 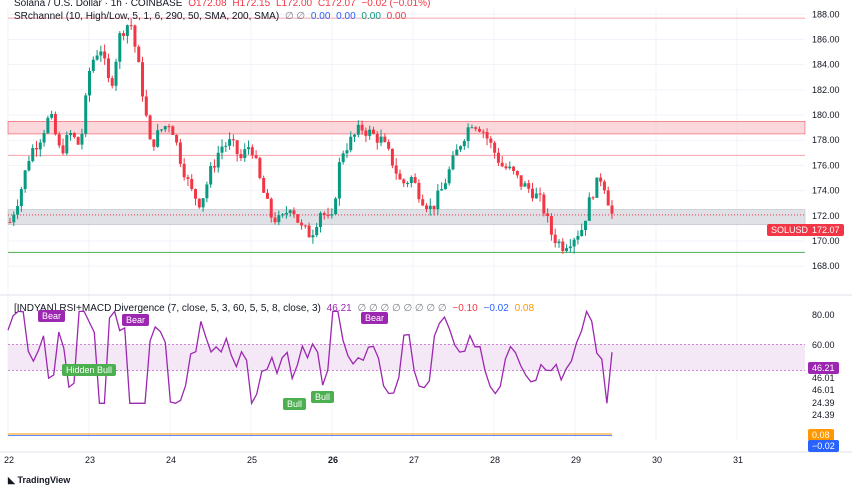 What do you see at coordinates (98, 4) in the screenshot?
I see `symbol-title: Solana / U.S. Dollar · 1h · COINBASE` at bounding box center [98, 4].